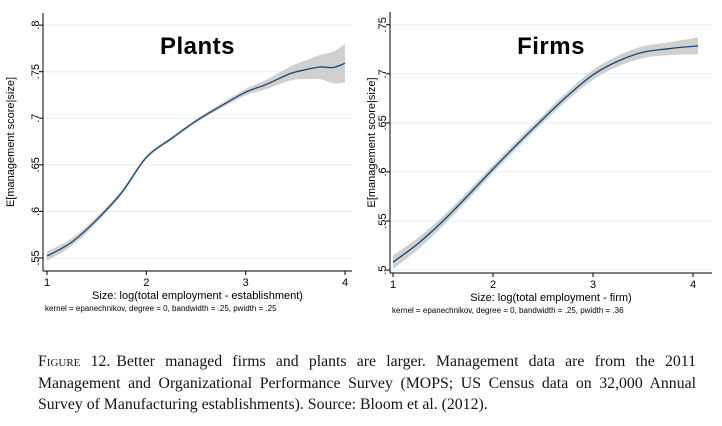 This screenshot has width=722, height=426. I want to click on x-axis-title: Size: log(total employment - firm), so click(550, 298).